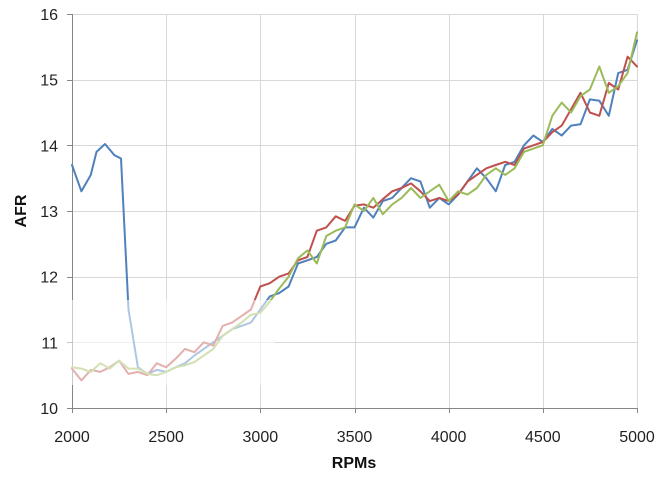 This screenshot has height=479, width=660. What do you see at coordinates (637, 437) in the screenshot?
I see `x-tick-label: 5000` at bounding box center [637, 437].